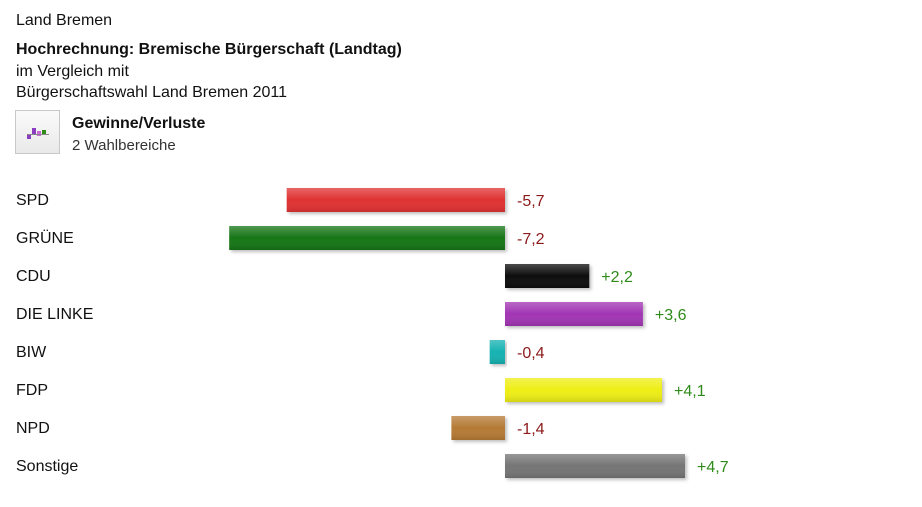 The height and width of the screenshot is (507, 922). What do you see at coordinates (151, 92) in the screenshot?
I see `chart-subtitle-line2: Bürgerschaftswahl Land Bremen 2011` at bounding box center [151, 92].